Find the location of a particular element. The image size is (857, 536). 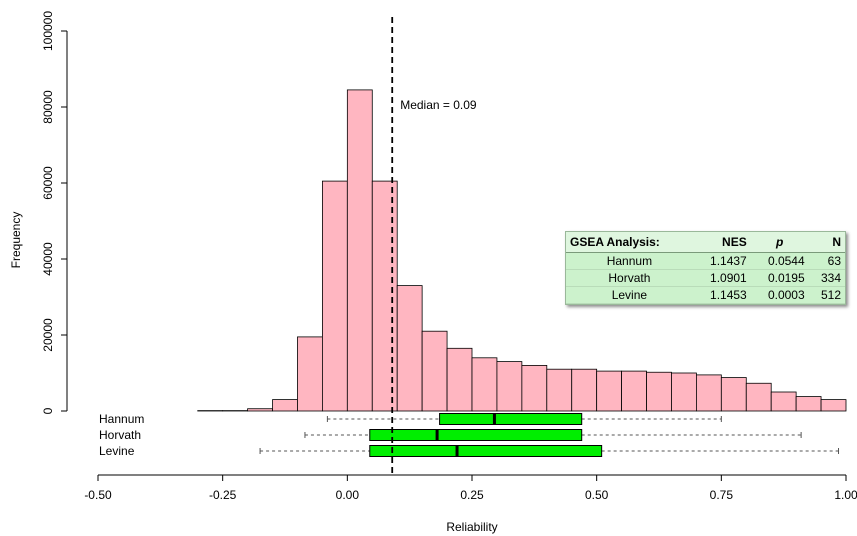

x-tick-label: 1.00 is located at coordinates (845, 495).